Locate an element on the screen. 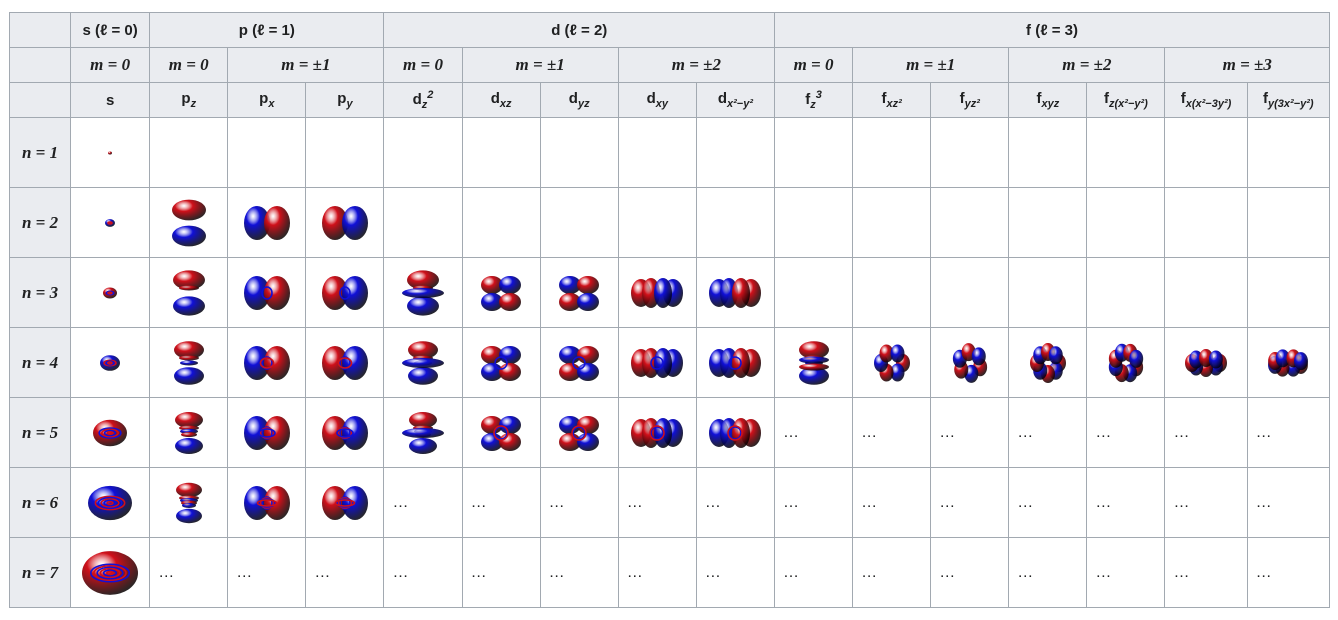 The height and width of the screenshot is (620, 1338). orbital-name-2: px is located at coordinates (267, 100).